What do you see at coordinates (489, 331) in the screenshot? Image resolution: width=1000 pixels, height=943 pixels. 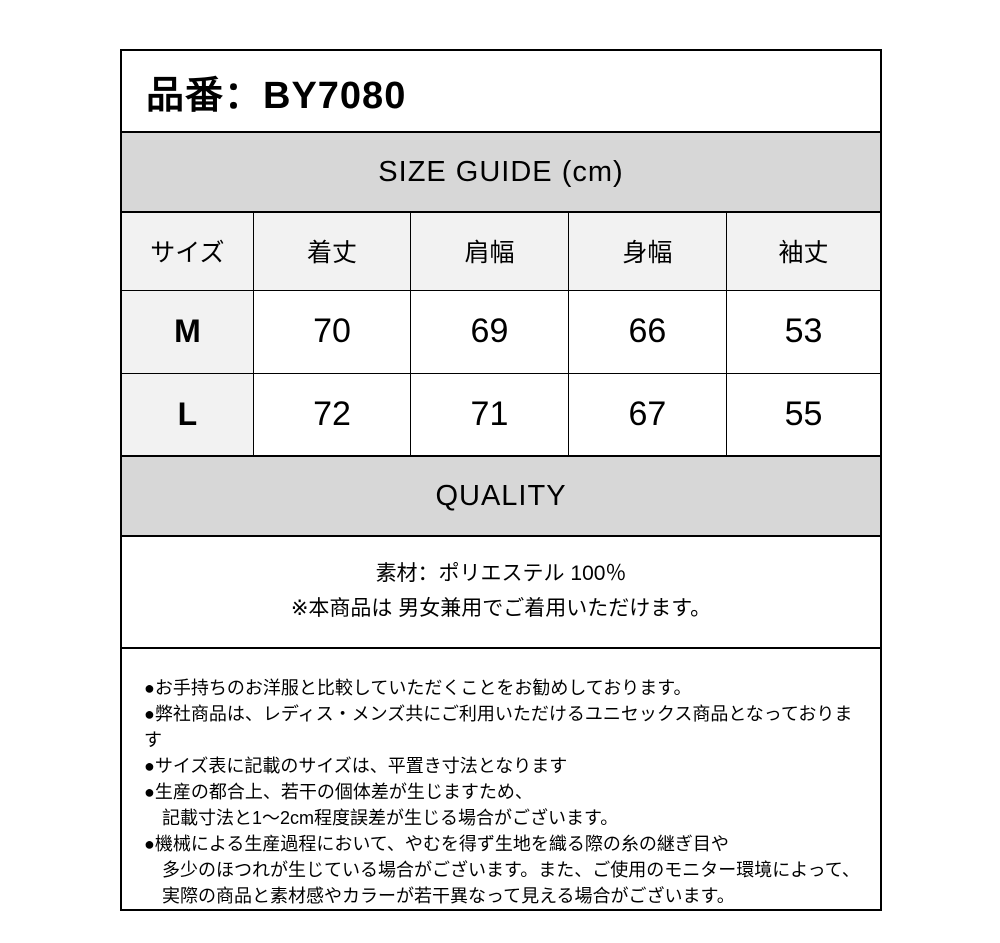 I see `measurement-cell: 69` at bounding box center [489, 331].